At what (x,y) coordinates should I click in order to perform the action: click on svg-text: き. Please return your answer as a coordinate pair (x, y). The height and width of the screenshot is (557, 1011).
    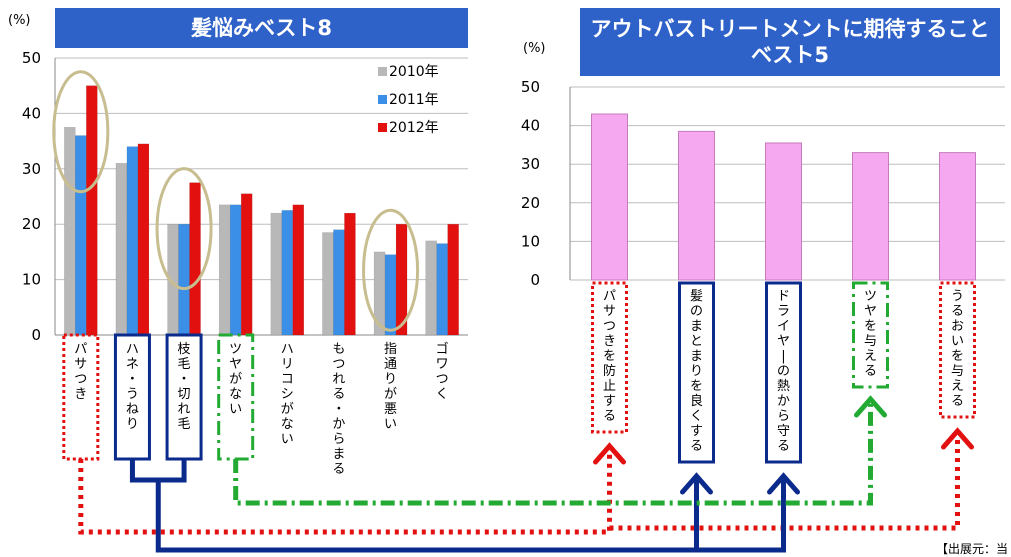
    Looking at the image, I should click on (609, 341).